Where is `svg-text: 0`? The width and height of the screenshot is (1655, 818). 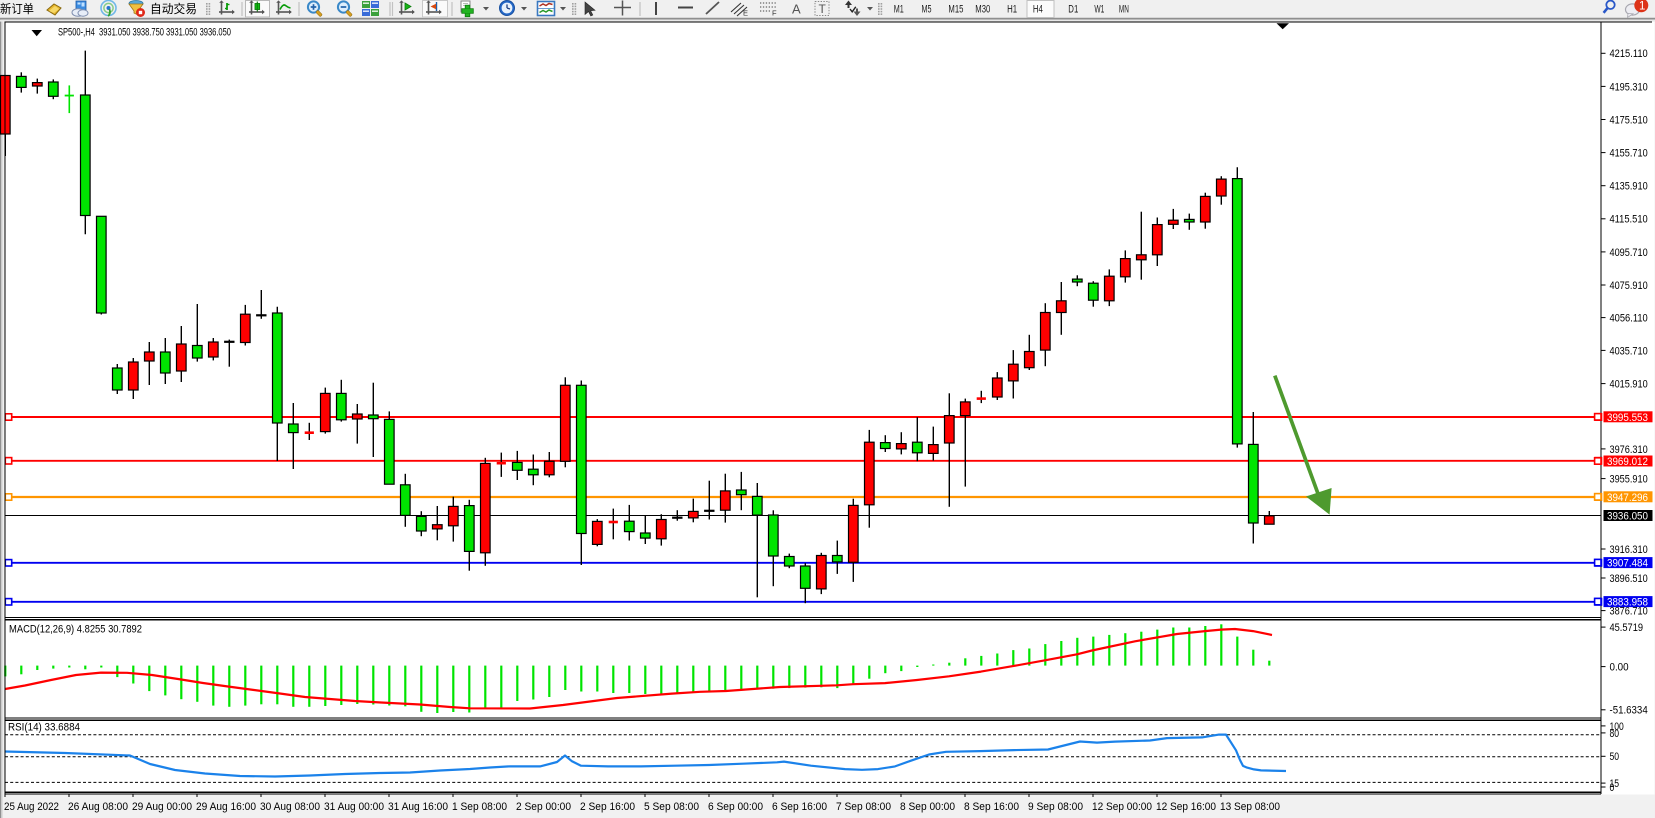
svg-text: 0 is located at coordinates (1612, 788).